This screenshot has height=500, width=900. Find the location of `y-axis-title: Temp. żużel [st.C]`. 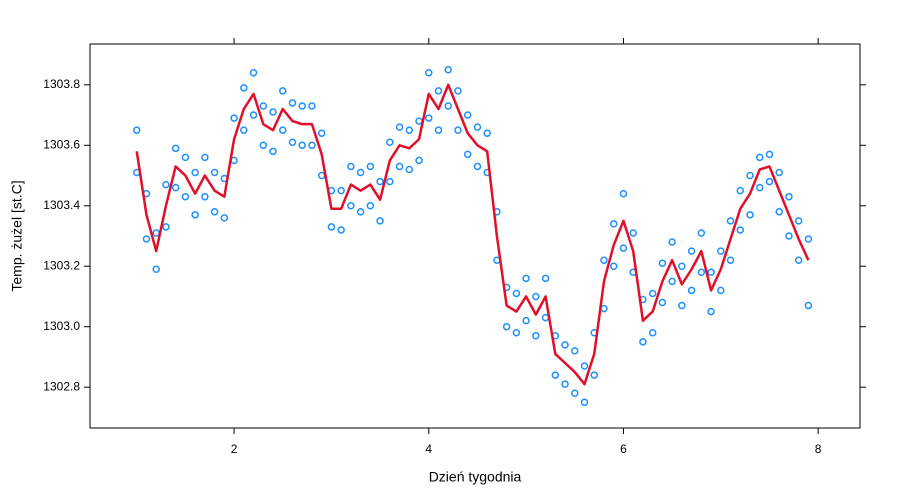

y-axis-title: Temp. żużel [st.C] is located at coordinates (17, 235).